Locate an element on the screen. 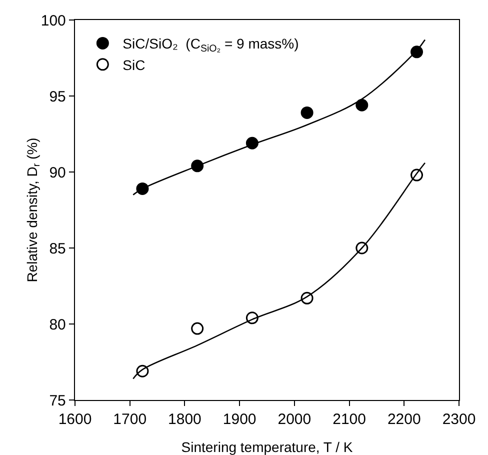  y-tick-label: 100 is located at coordinates (53, 21).